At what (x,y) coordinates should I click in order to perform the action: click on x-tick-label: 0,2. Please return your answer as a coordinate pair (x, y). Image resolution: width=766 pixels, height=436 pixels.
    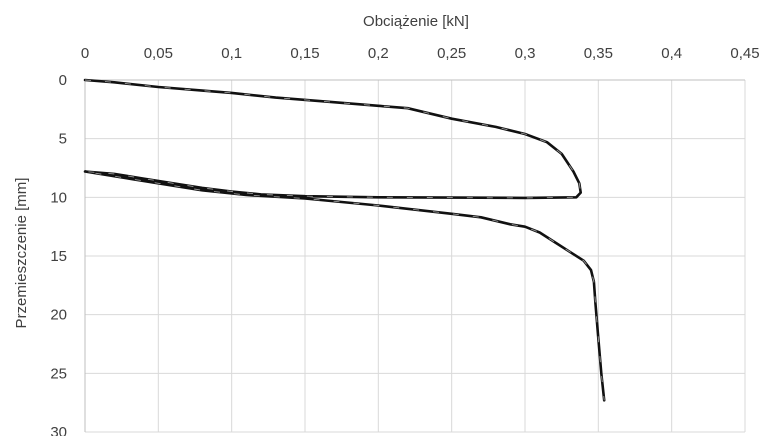
    Looking at the image, I should click on (378, 53).